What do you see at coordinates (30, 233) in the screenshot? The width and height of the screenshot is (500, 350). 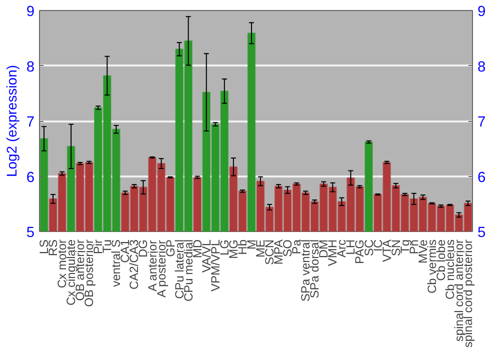 I see `y-tick-label: 5` at bounding box center [30, 233].